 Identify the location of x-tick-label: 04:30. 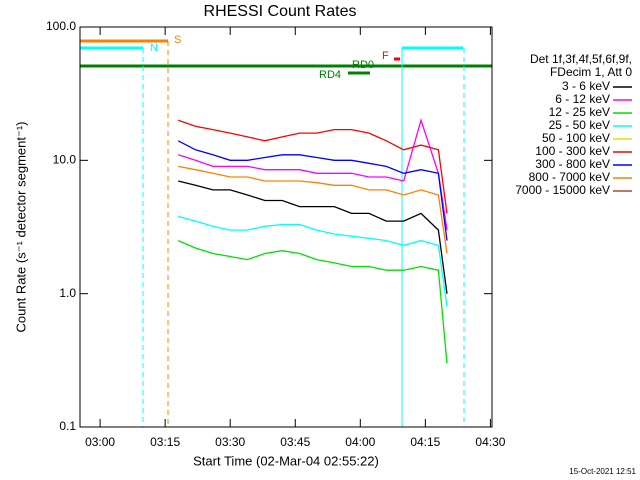
(490, 442).